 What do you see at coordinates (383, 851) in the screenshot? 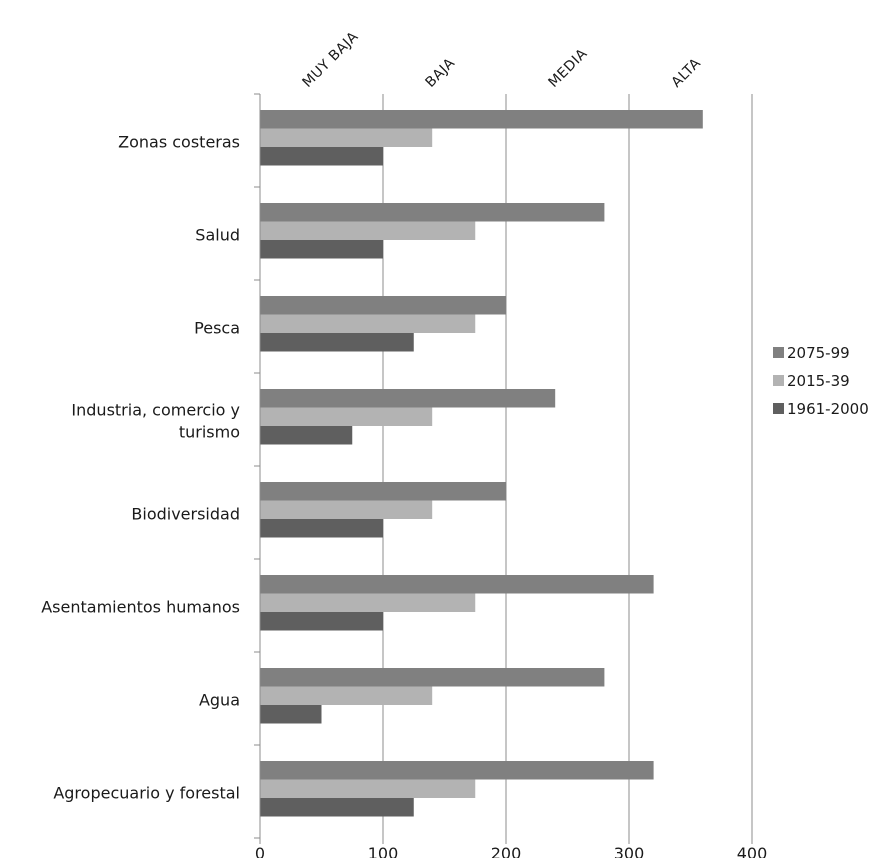
I see `x-tick-label: 100` at bounding box center [383, 851].